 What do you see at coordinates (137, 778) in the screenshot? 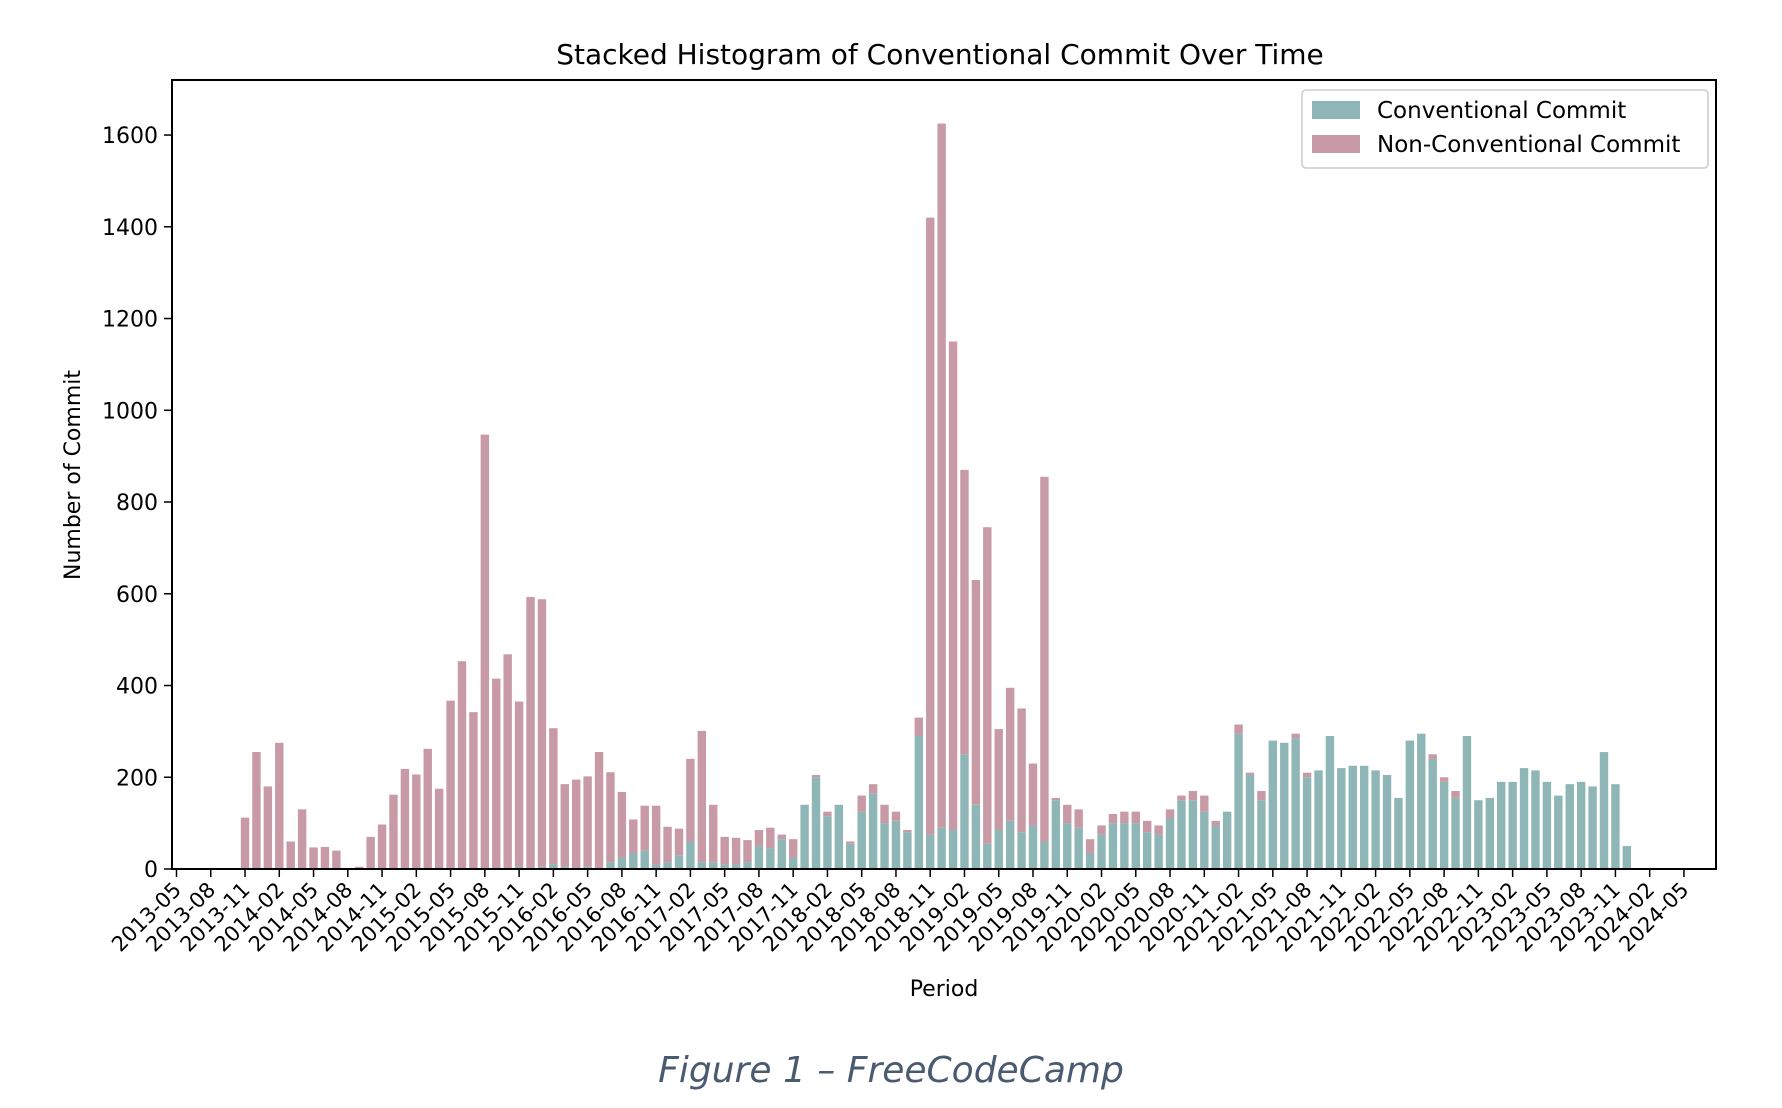
I see `y-tick-label: 200` at bounding box center [137, 778].